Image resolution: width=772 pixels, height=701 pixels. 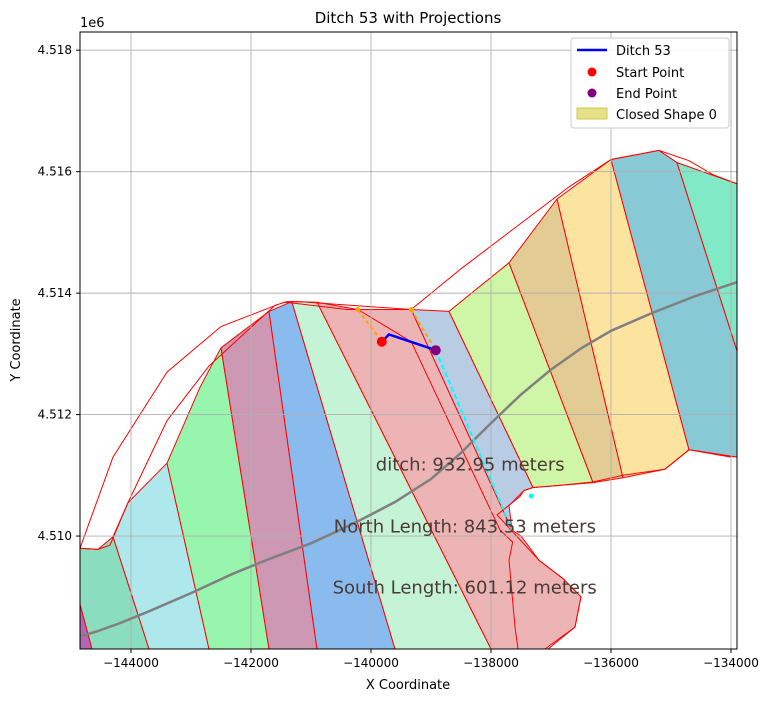 What do you see at coordinates (381, 341) in the screenshot?
I see `start-point-marker` at bounding box center [381, 341].